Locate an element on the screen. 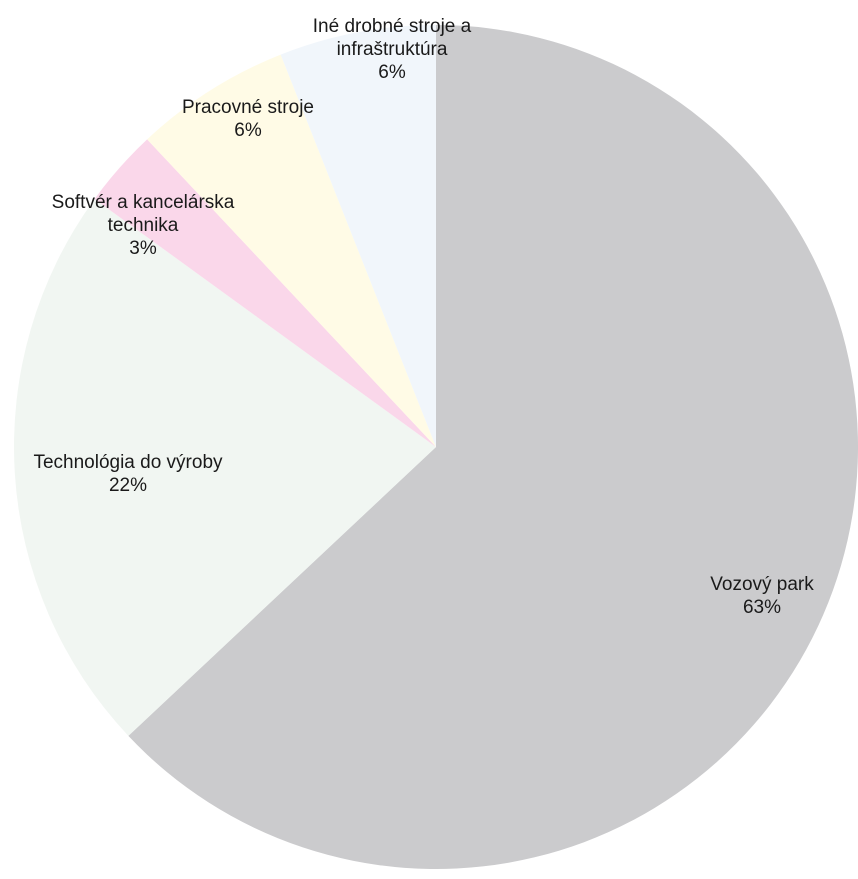 The image size is (858, 879). slice-label-pracovne-stroje: Pracovné stroje 6% is located at coordinates (248, 119).